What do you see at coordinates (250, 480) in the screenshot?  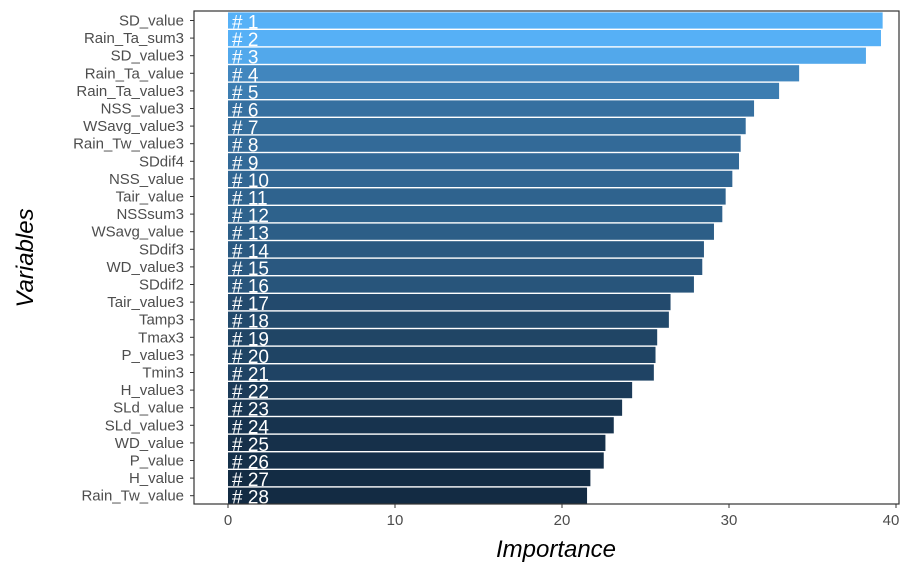 I see `bar-rank-label: # 27` at bounding box center [250, 480].